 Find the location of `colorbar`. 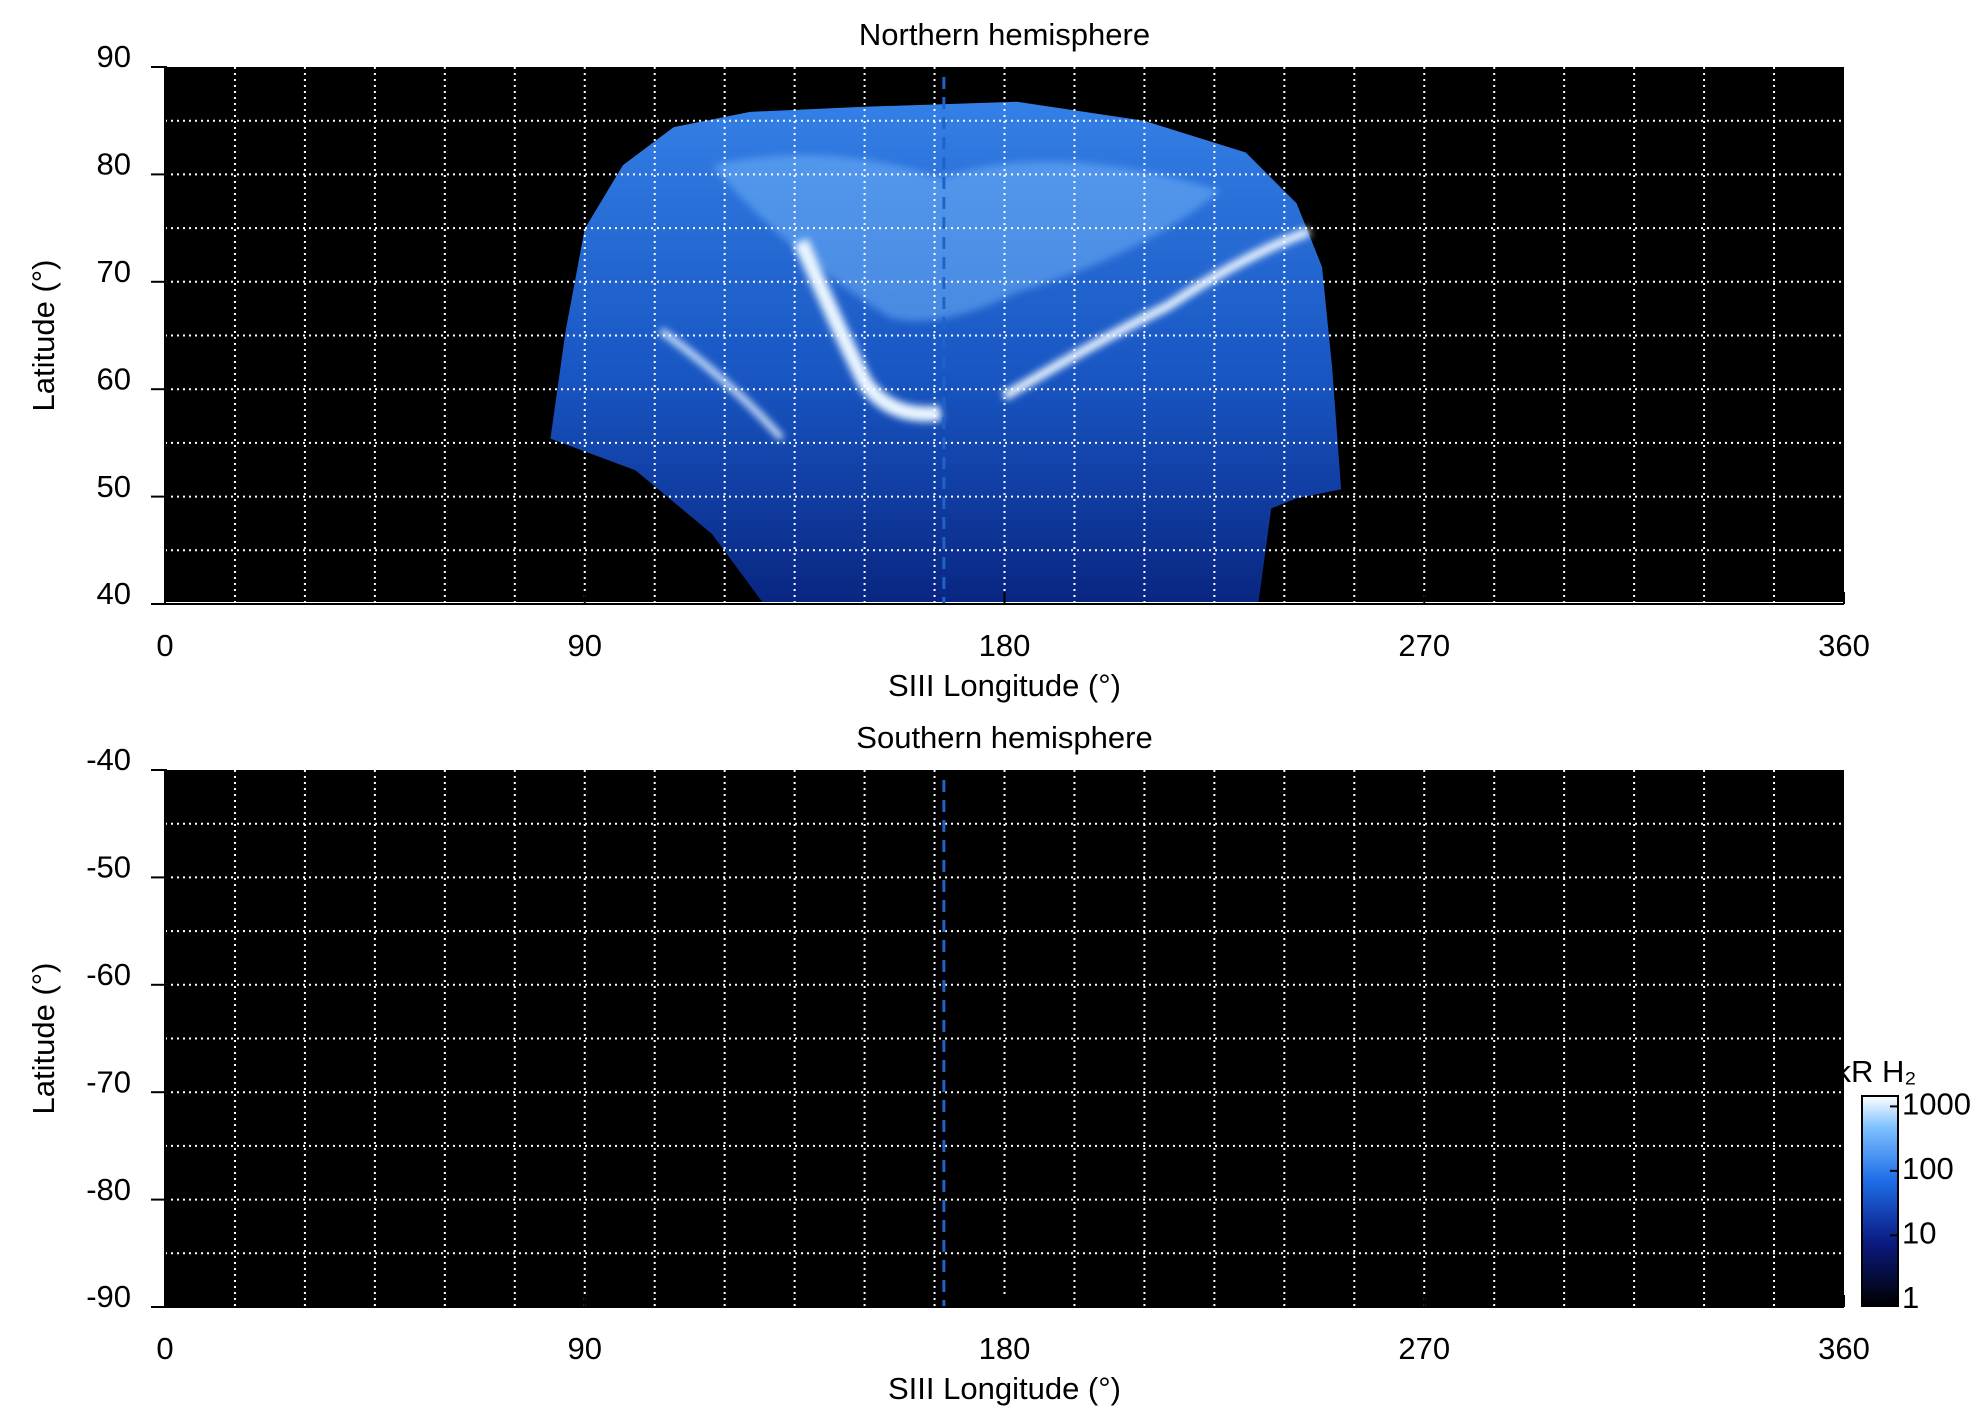

colorbar is located at coordinates (1880, 1201).